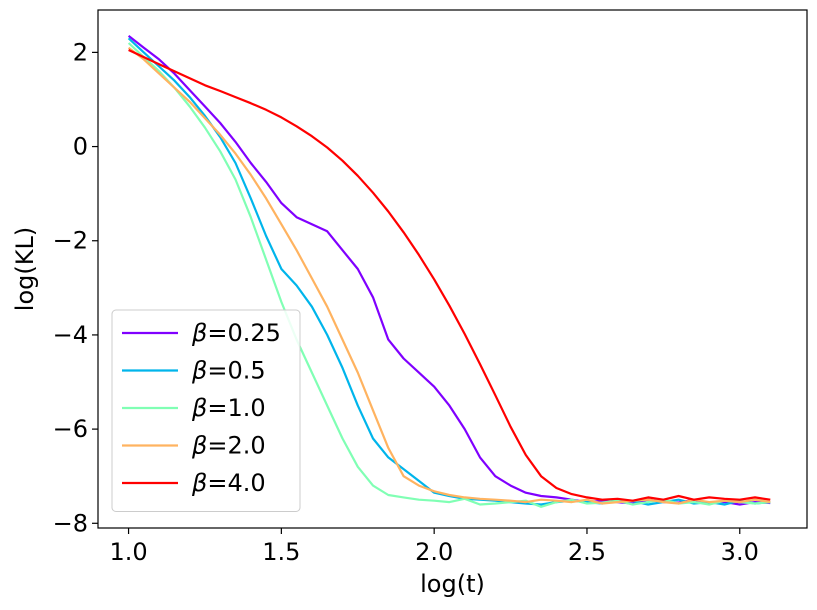  Describe the element at coordinates (236, 483) in the screenshot. I see `legend-value: =4.0` at that location.